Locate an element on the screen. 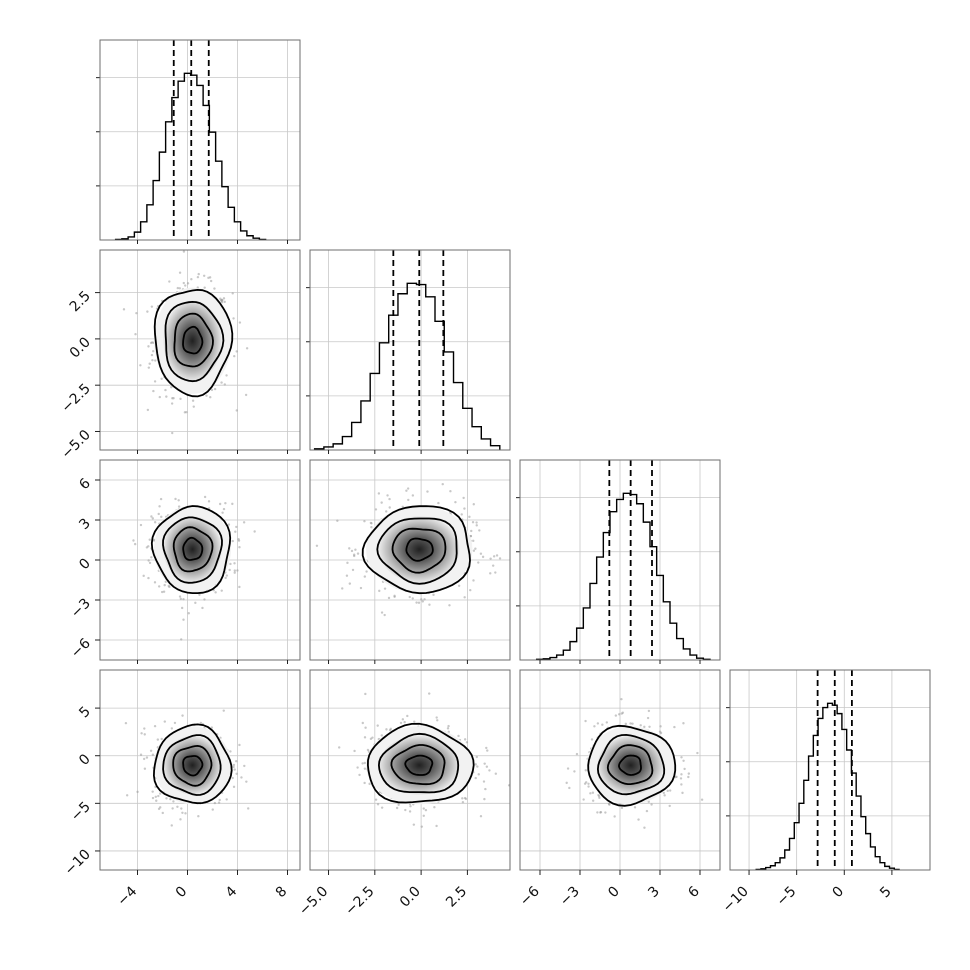 This screenshot has width=970, height=970. xtick-label-3-0: −10 is located at coordinates (736, 900).